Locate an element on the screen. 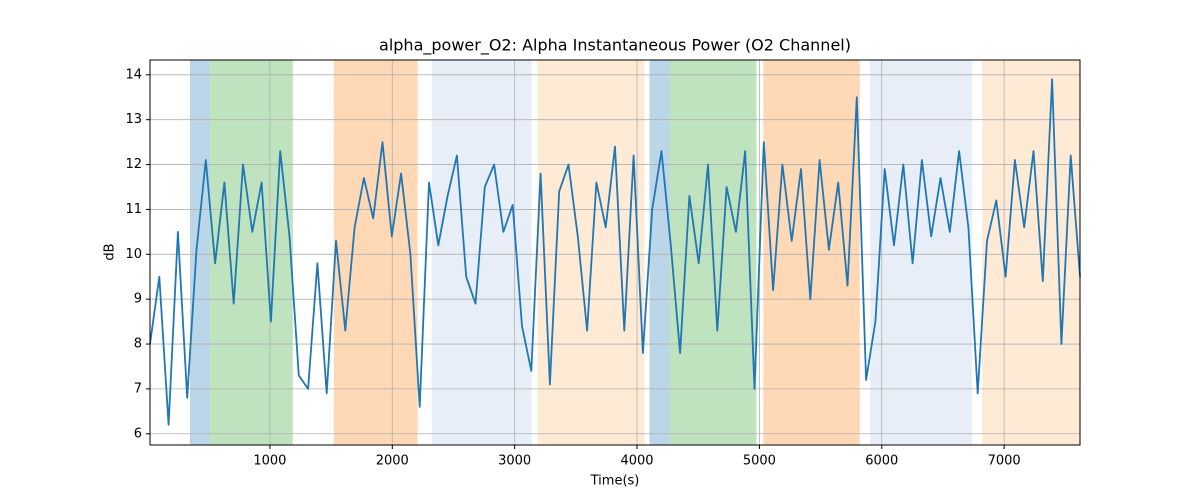  x-tick-label: 5000 is located at coordinates (759, 461).